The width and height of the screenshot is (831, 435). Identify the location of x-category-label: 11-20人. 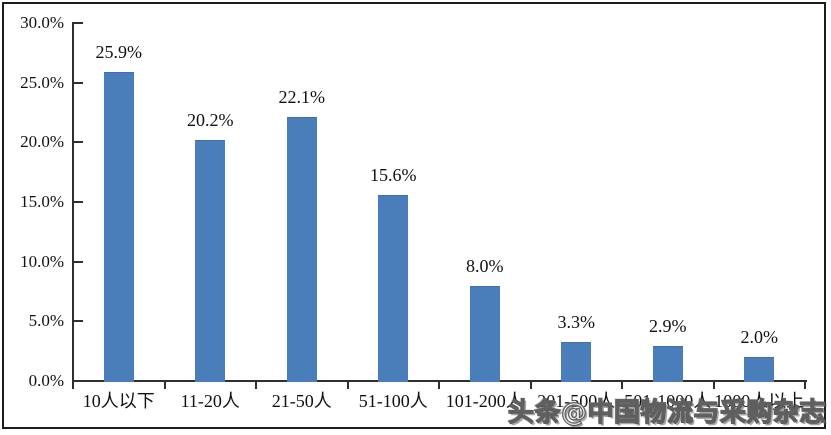
(210, 401).